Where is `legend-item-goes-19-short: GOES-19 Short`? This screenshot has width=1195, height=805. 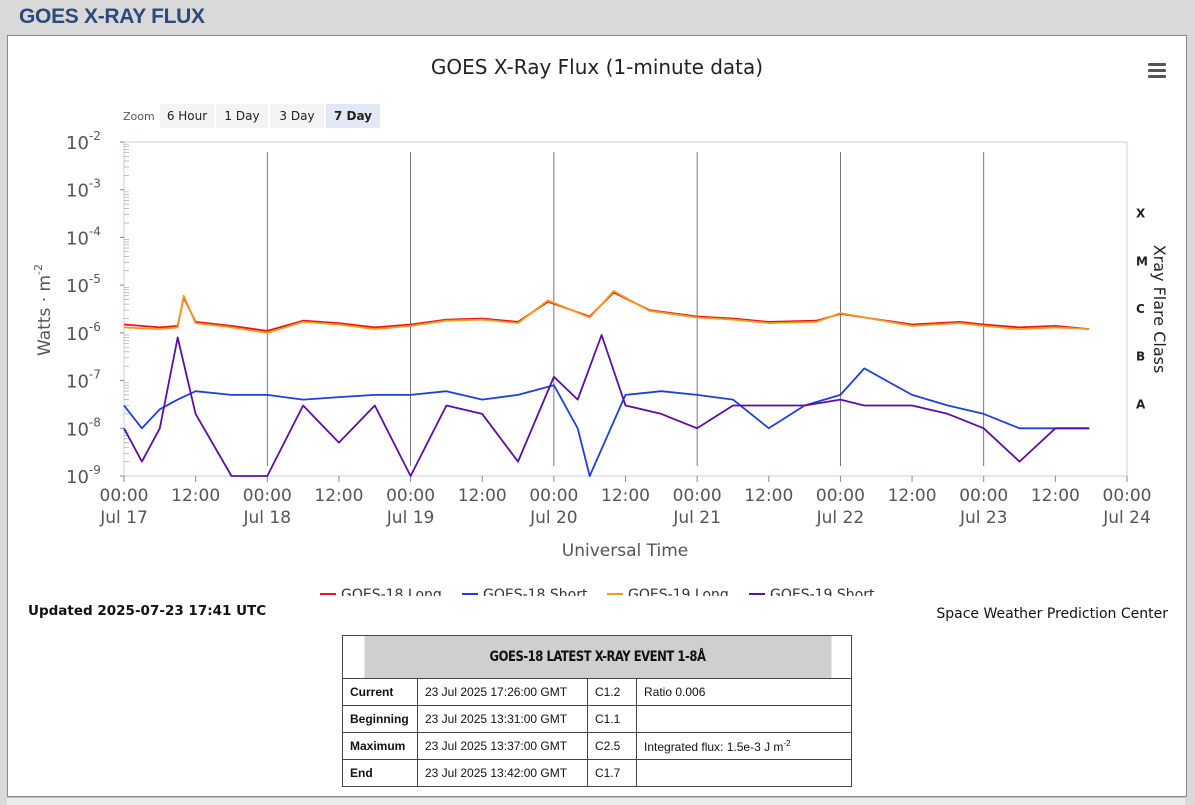
legend-item-goes-19-short: GOES-19 Short is located at coordinates (812, 591).